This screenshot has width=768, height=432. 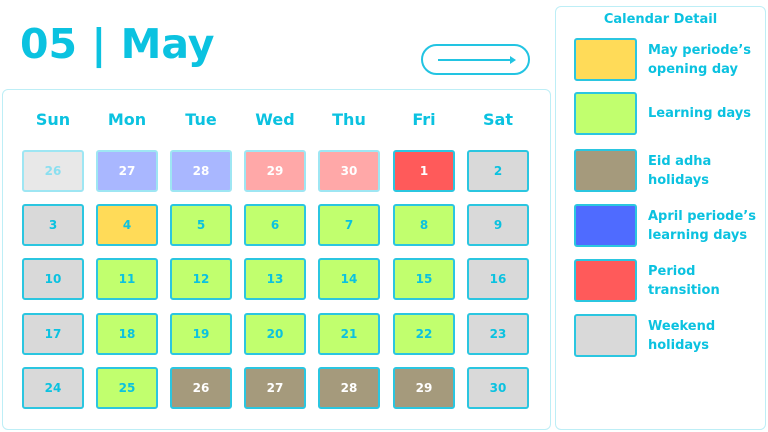 I want to click on weekday-mon: Mon, so click(x=127, y=119).